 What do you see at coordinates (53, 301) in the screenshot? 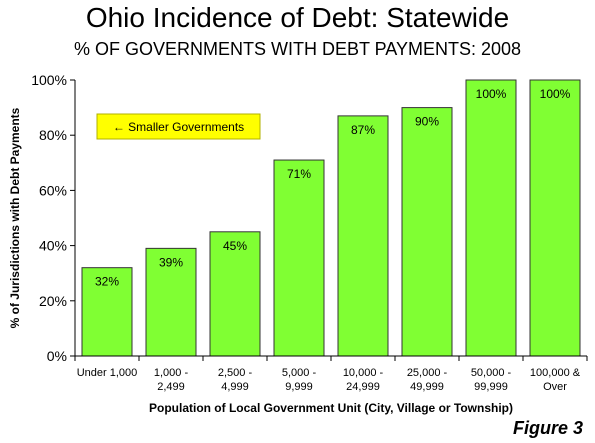
I see `y-tick-label: 20%` at bounding box center [53, 301].